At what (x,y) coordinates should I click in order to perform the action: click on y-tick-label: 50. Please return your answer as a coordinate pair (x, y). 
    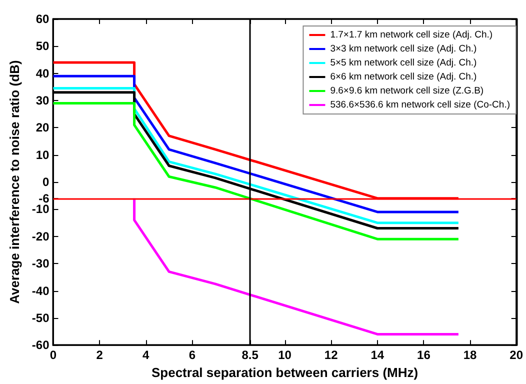
    Looking at the image, I should click on (43, 46).